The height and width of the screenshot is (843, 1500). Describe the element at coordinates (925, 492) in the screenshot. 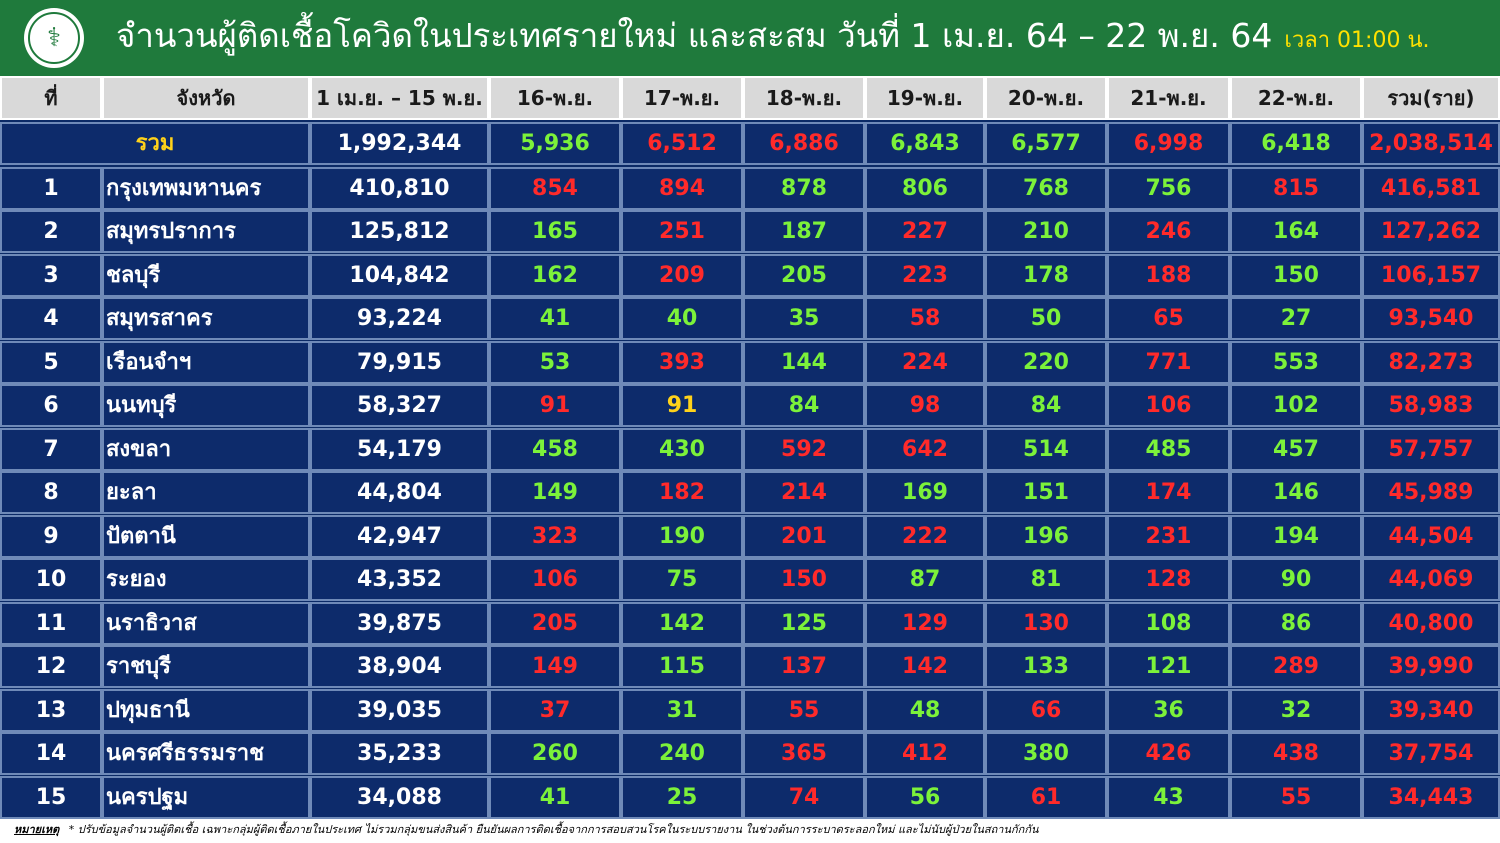

I see `case-count-cell: 169` at that location.